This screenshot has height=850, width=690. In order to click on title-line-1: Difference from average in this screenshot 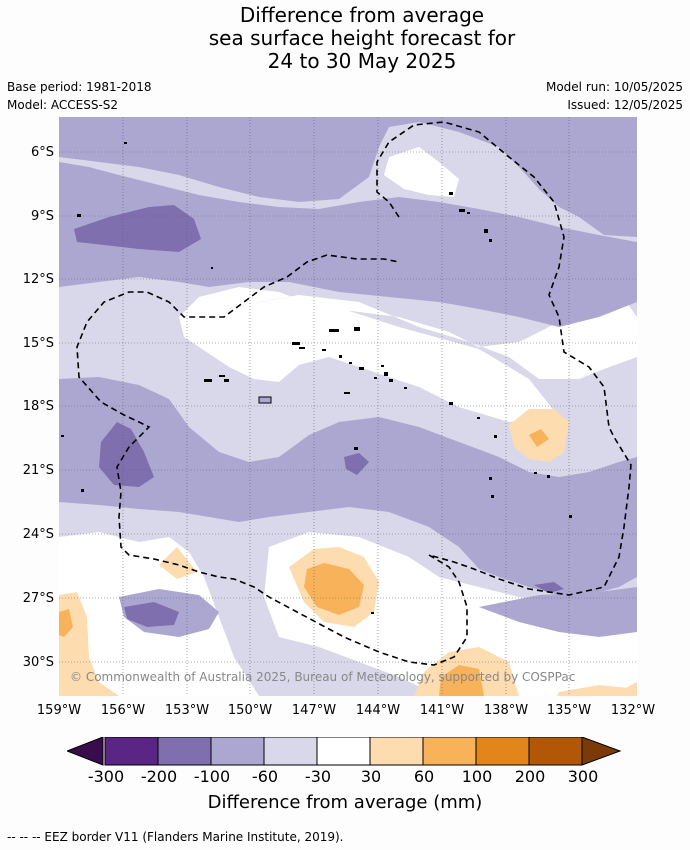, I will do `click(362, 15)`.